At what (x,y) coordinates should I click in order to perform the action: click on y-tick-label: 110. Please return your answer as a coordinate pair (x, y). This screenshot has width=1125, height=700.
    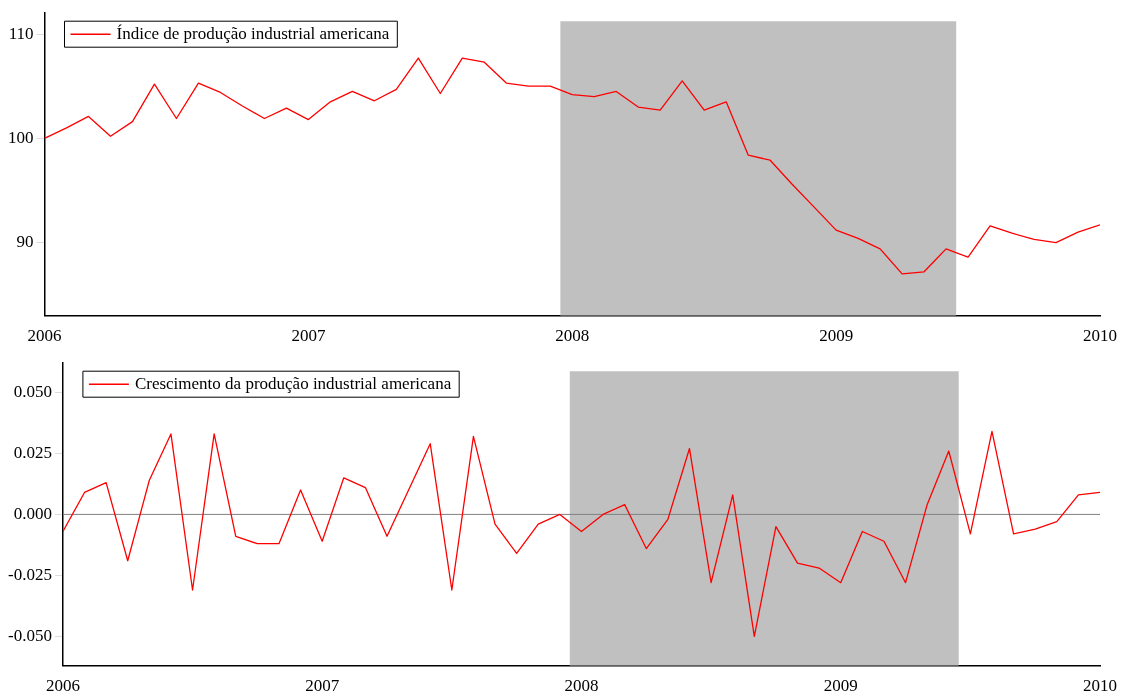
    Looking at the image, I should click on (21, 33).